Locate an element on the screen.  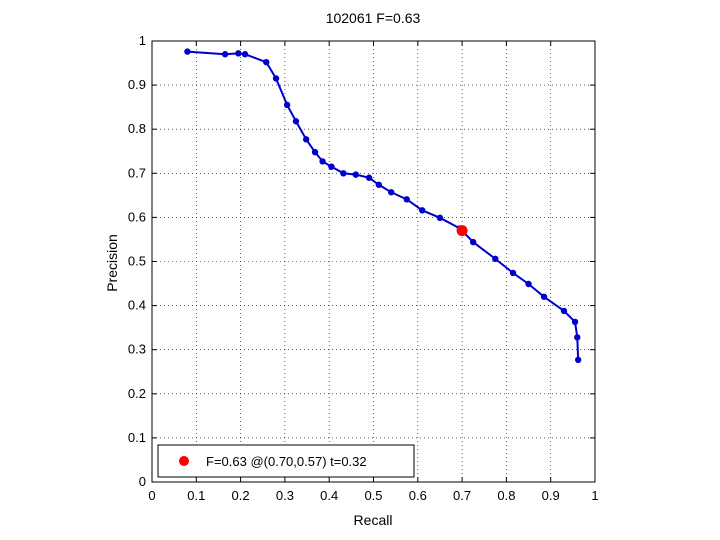
legend-label: F=0.63 @(0.70,0.57) t=0.32 is located at coordinates (286, 461).